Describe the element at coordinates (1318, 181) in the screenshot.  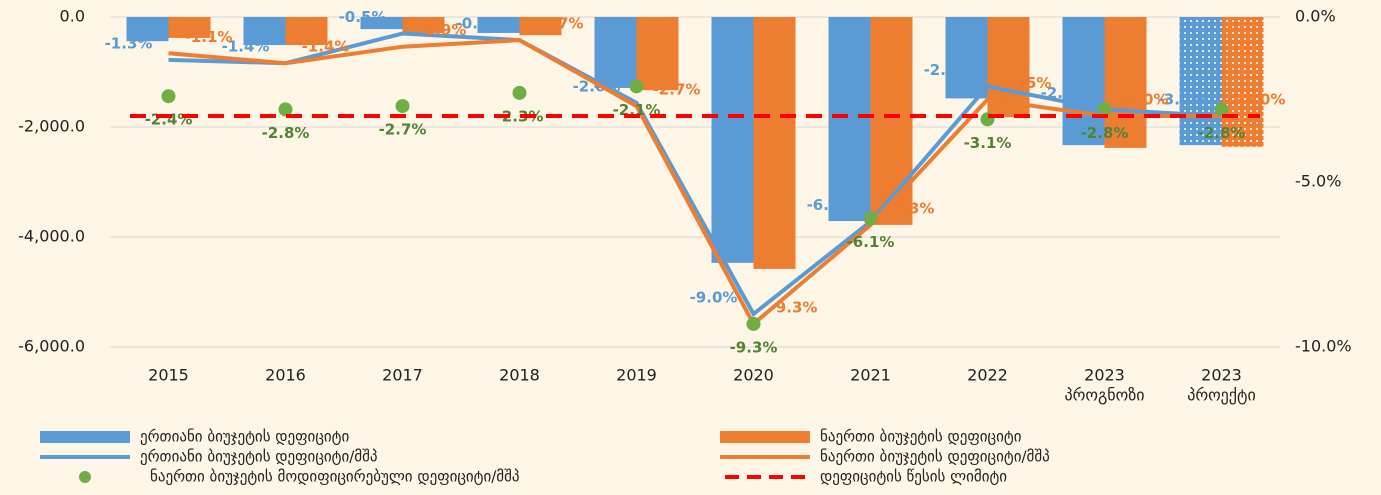
I see `y2-tick-label: -5.0%` at that location.